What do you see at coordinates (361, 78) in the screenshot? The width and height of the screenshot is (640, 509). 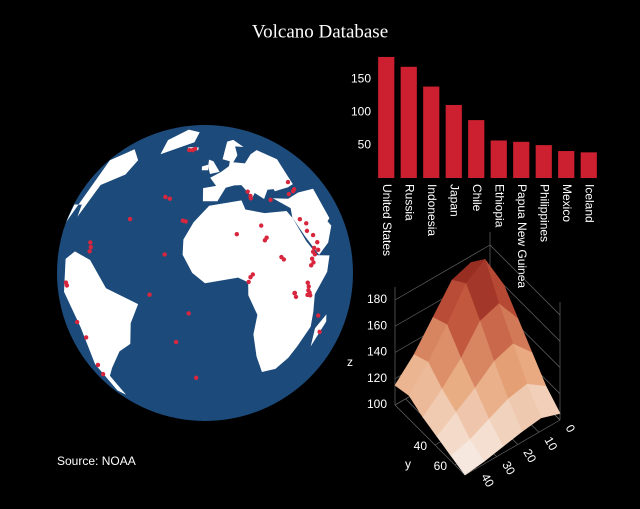 I see `y-tick-label: 150` at bounding box center [361, 78].